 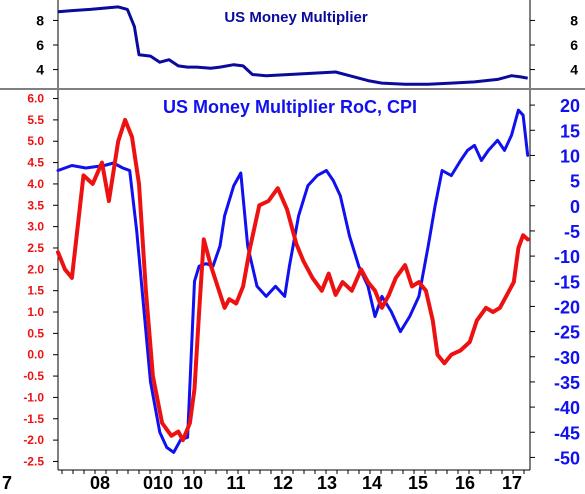 What do you see at coordinates (570, 156) in the screenshot?
I see `right-tick-label: 10` at bounding box center [570, 156].